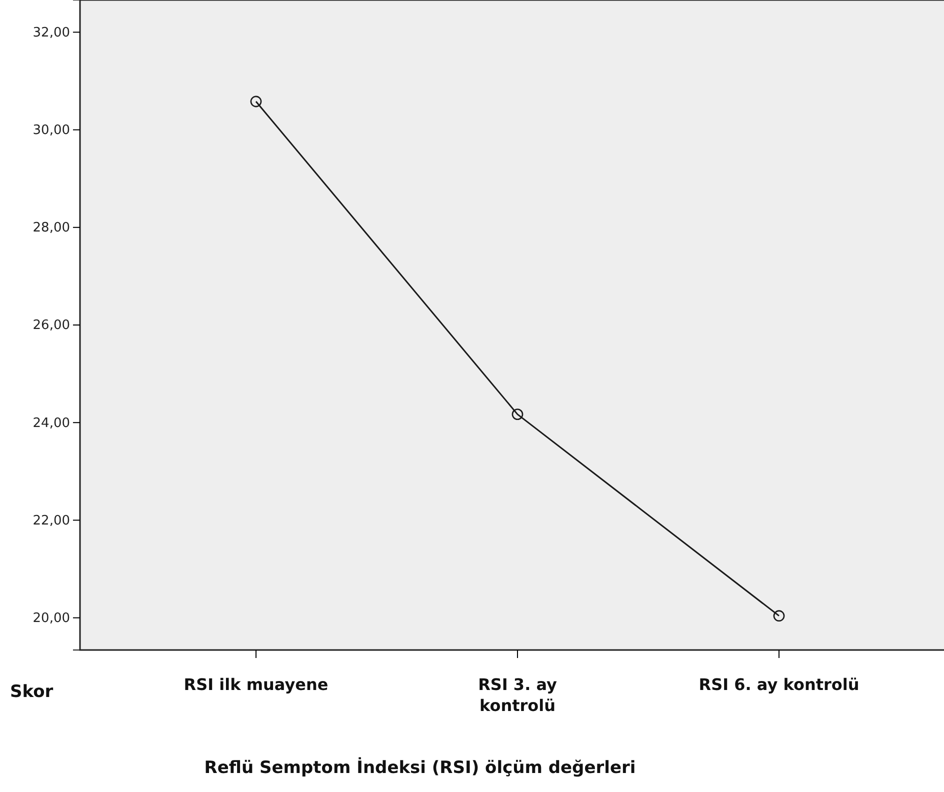 The image size is (944, 792). I want to click on y-axis-title: Skor, so click(32, 692).